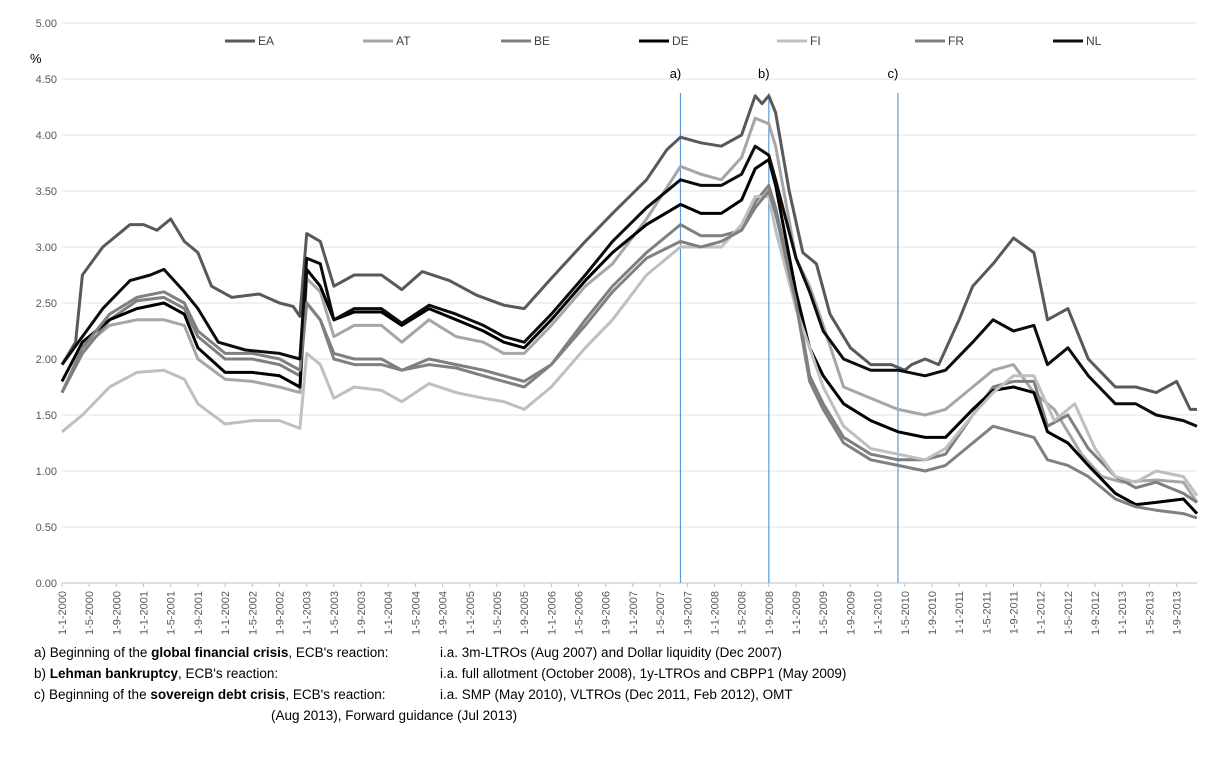 The image size is (1214, 783). Describe the element at coordinates (92, 694) in the screenshot. I see `footnote-c-prefix: c) Beginning of the` at that location.